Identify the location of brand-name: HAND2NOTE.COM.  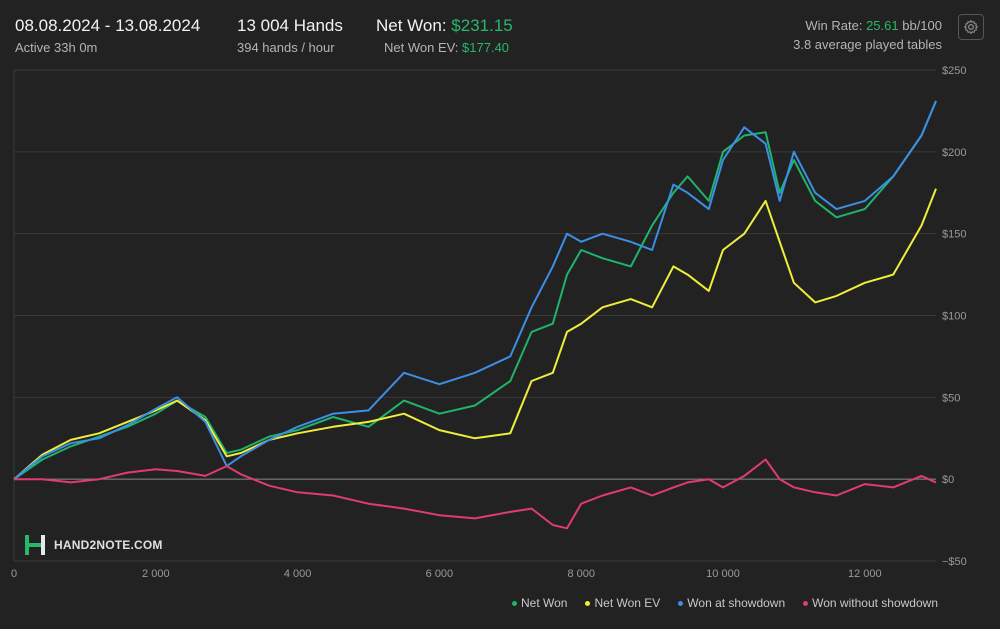
(108, 545).